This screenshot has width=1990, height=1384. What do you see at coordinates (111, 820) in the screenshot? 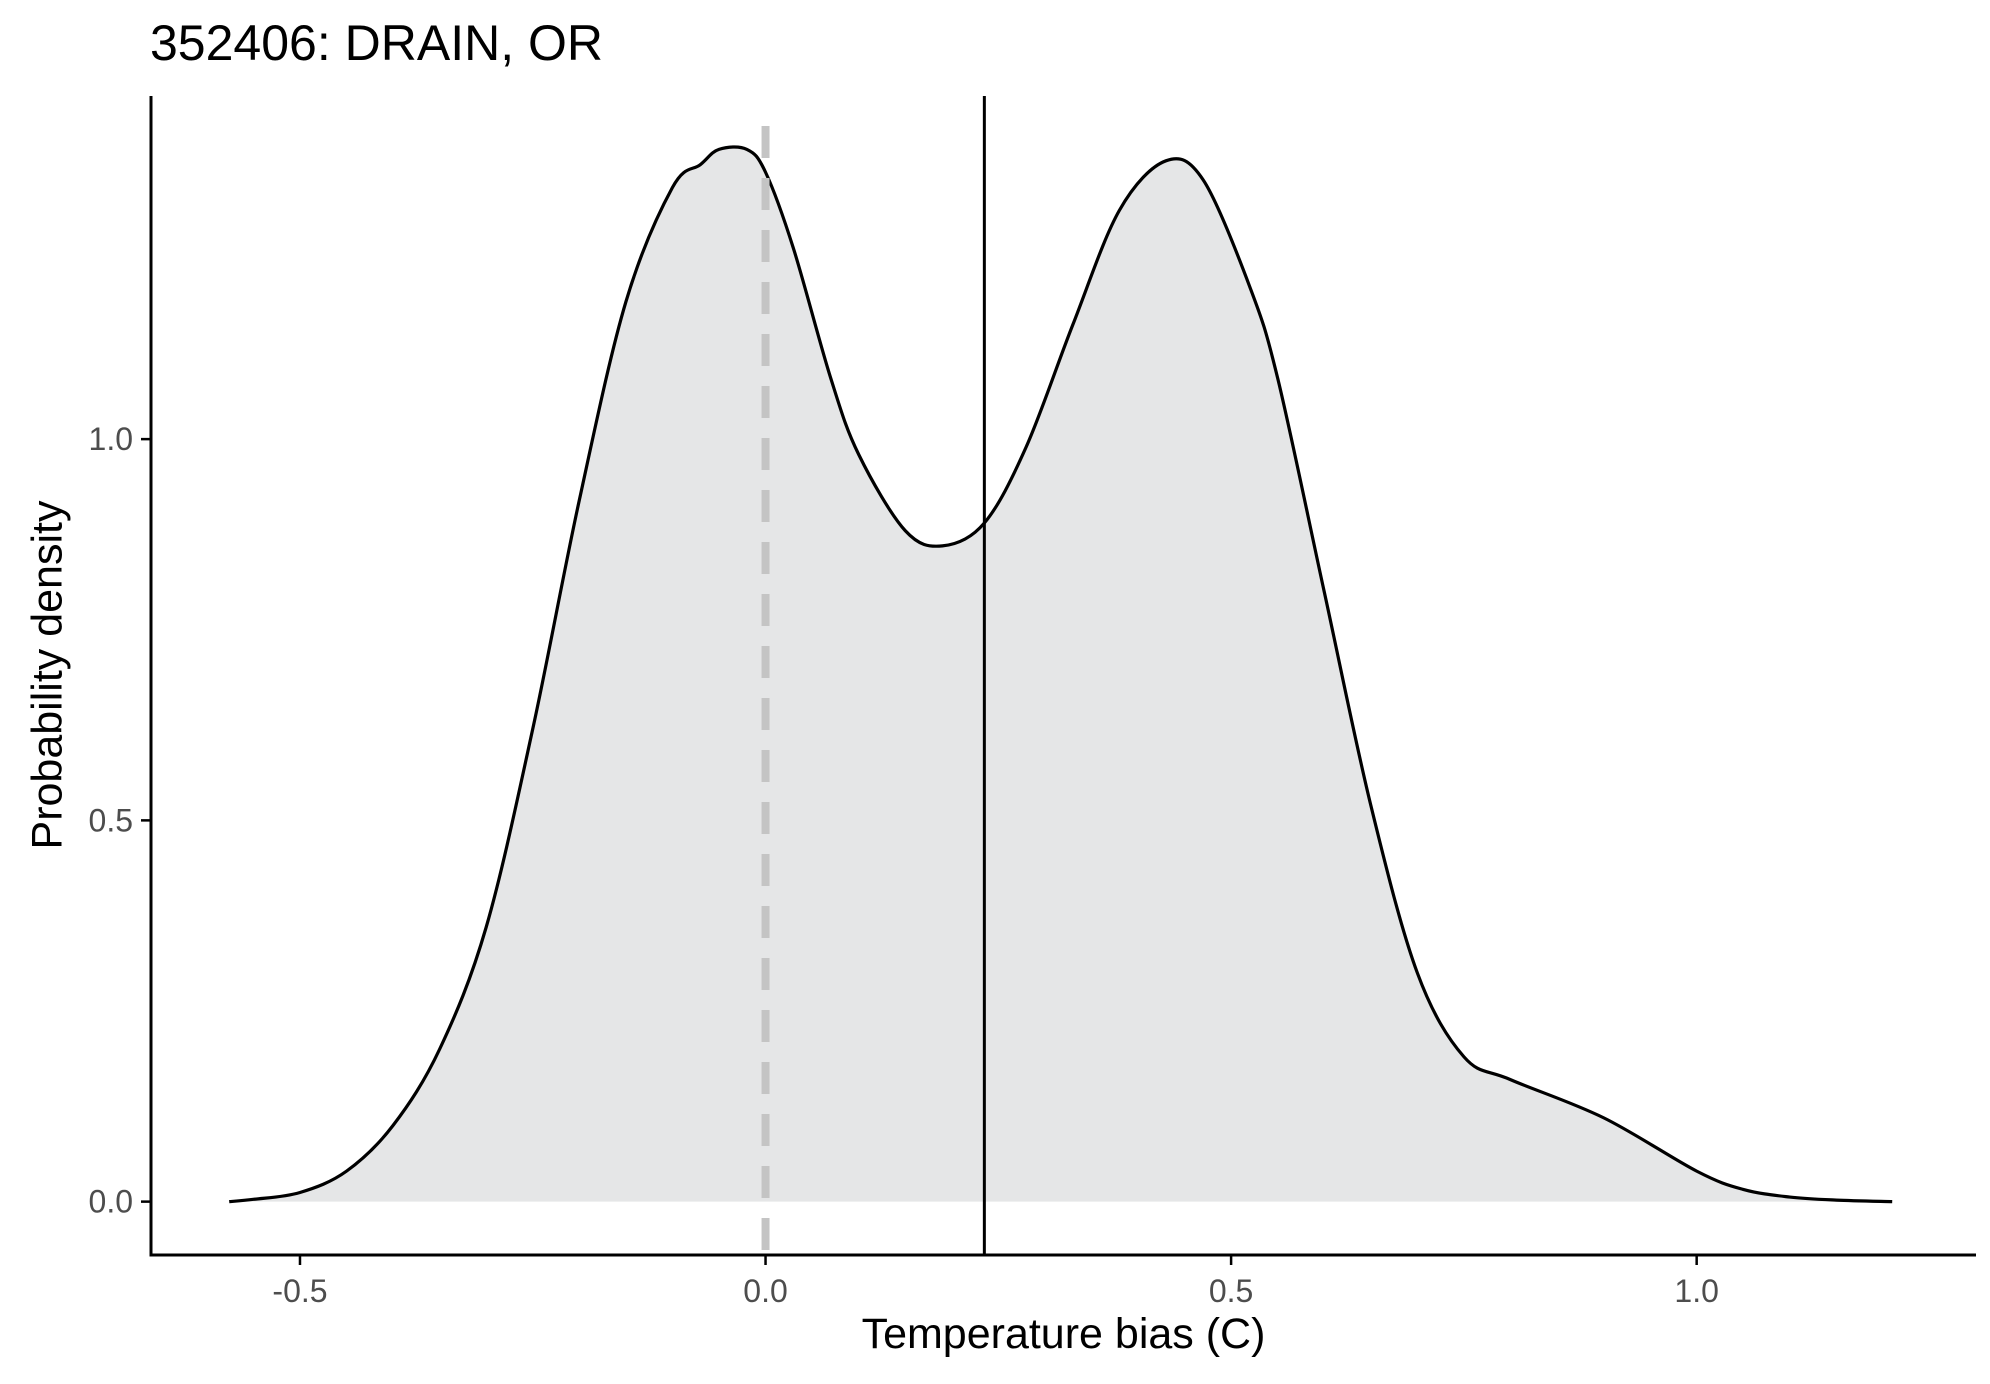
I see `y-tick-label: 0.5` at bounding box center [111, 820].